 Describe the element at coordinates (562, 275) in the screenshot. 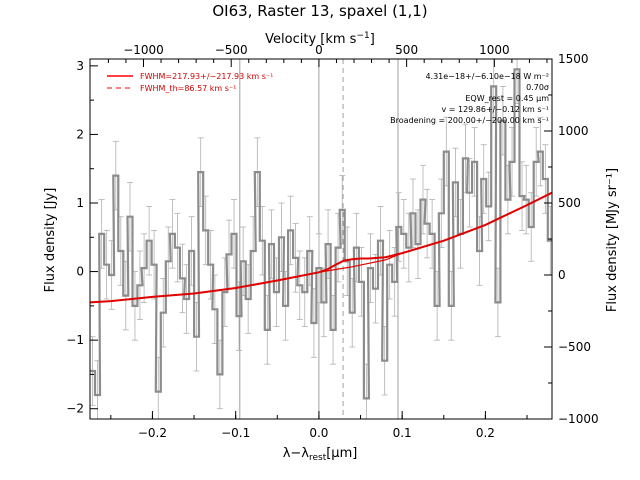

I see `y-right-tick-label: 0` at that location.